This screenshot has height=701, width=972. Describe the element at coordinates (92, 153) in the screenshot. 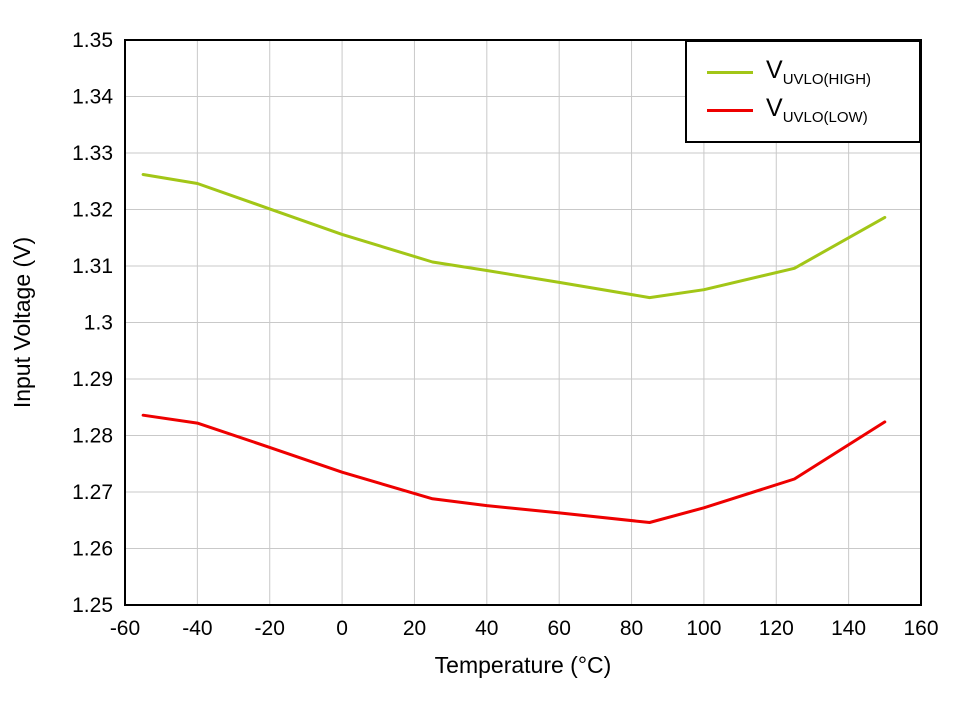

I see `y-tick-label: 1.33` at that location.